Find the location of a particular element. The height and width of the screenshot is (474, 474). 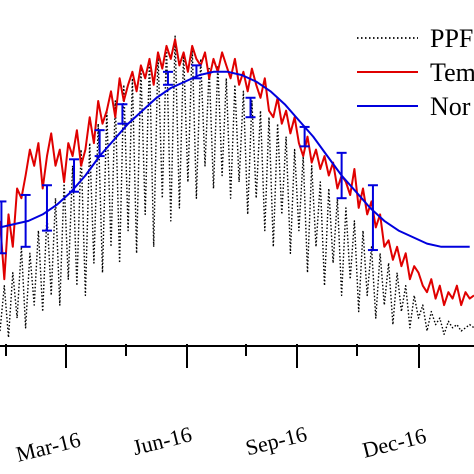

legend-label-normal: Nor is located at coordinates (450, 106).